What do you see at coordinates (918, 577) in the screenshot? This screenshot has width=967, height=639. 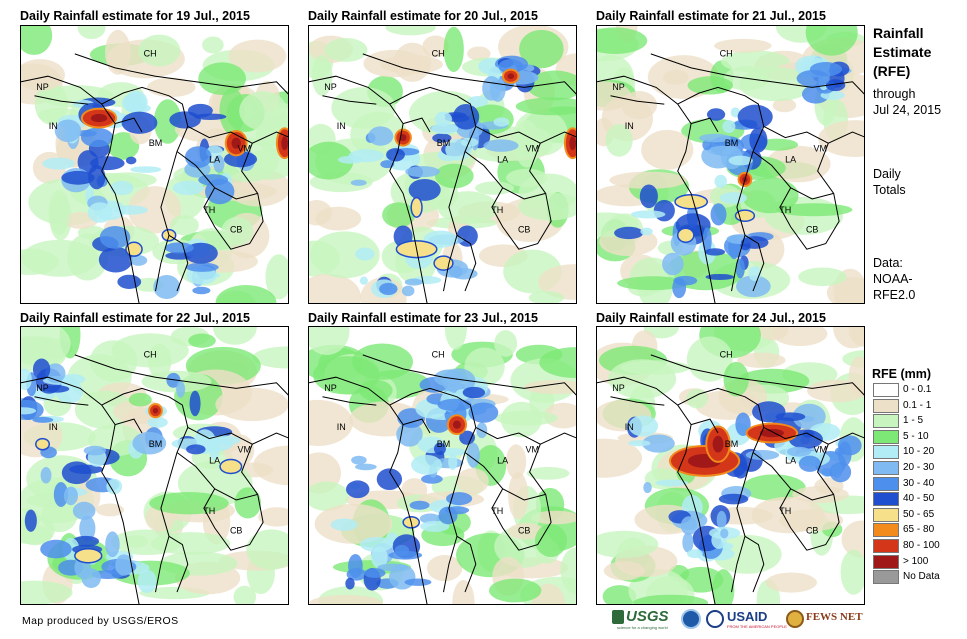 I see `legend-item: No Data` at bounding box center [918, 577].